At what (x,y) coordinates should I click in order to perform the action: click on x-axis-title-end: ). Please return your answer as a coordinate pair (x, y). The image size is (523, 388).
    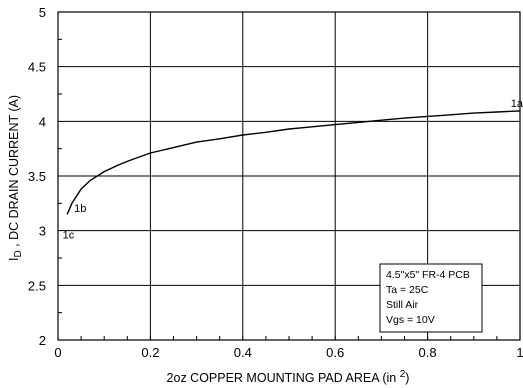
    Looking at the image, I should click on (407, 378).